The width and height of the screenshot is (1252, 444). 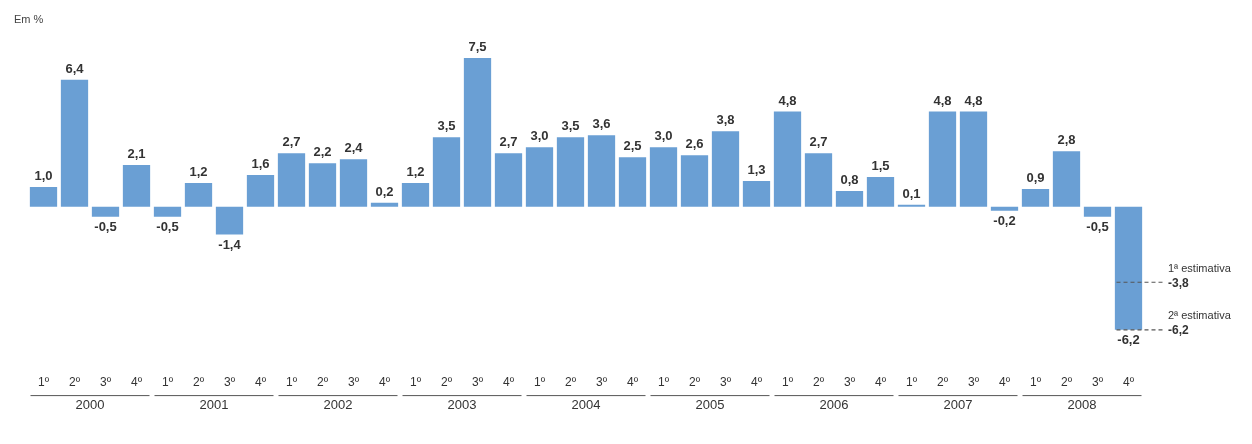 I want to click on data-label: -0,2, so click(x=1004, y=220).